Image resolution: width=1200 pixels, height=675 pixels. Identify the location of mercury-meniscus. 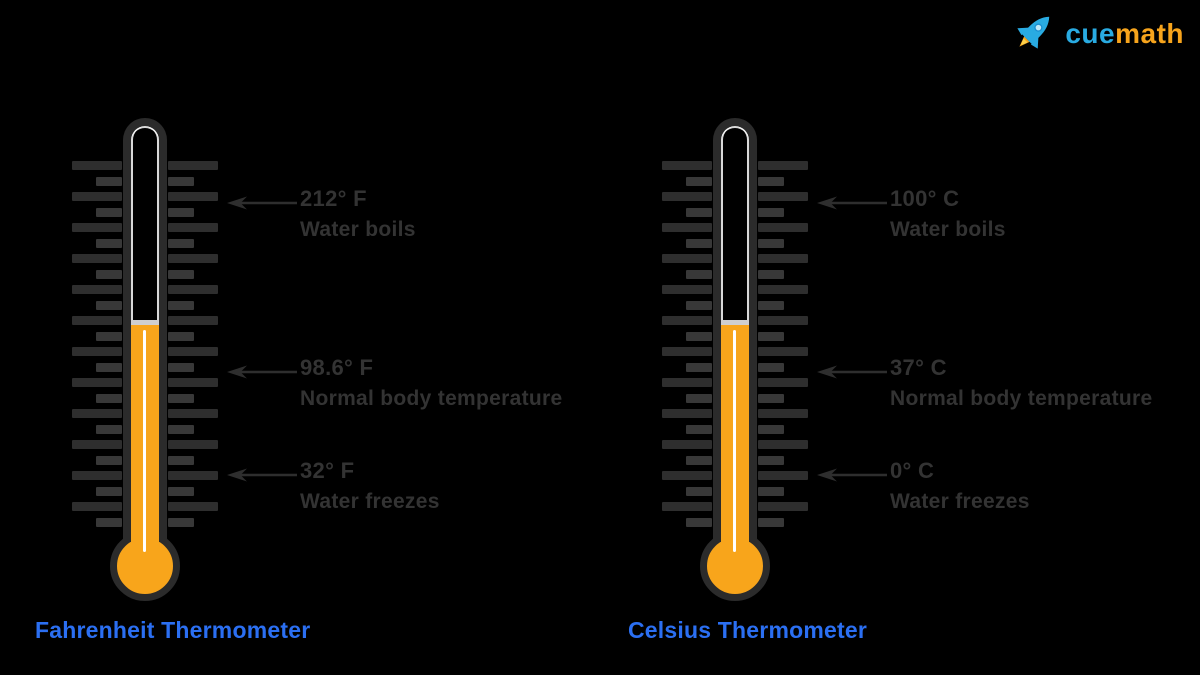
(145, 322).